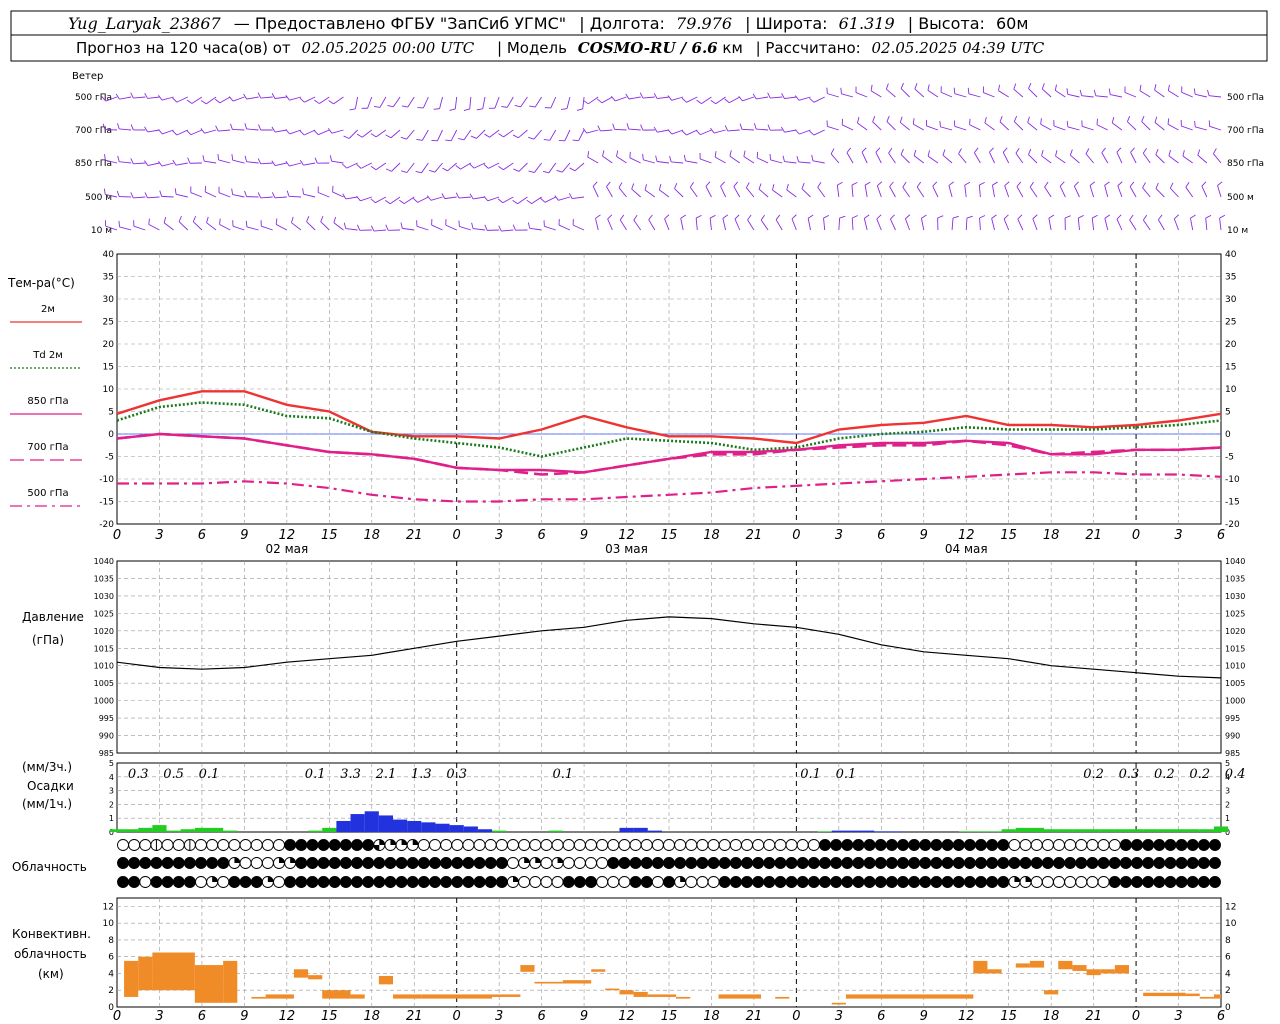  Describe the element at coordinates (957, 48) in the screenshot. I see `calc-time: 02.05.2025 04:39 UTC` at that location.